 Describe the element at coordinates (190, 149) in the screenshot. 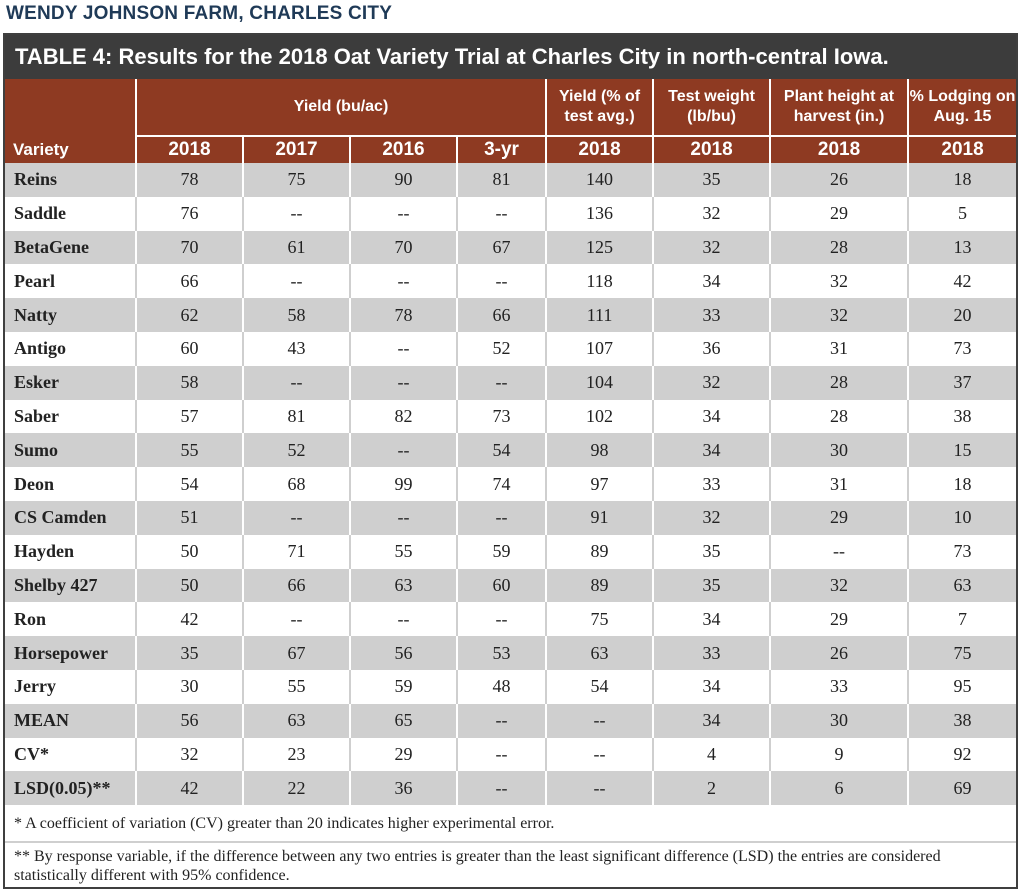

I see `subheader-yield-2018: 2018` at that location.